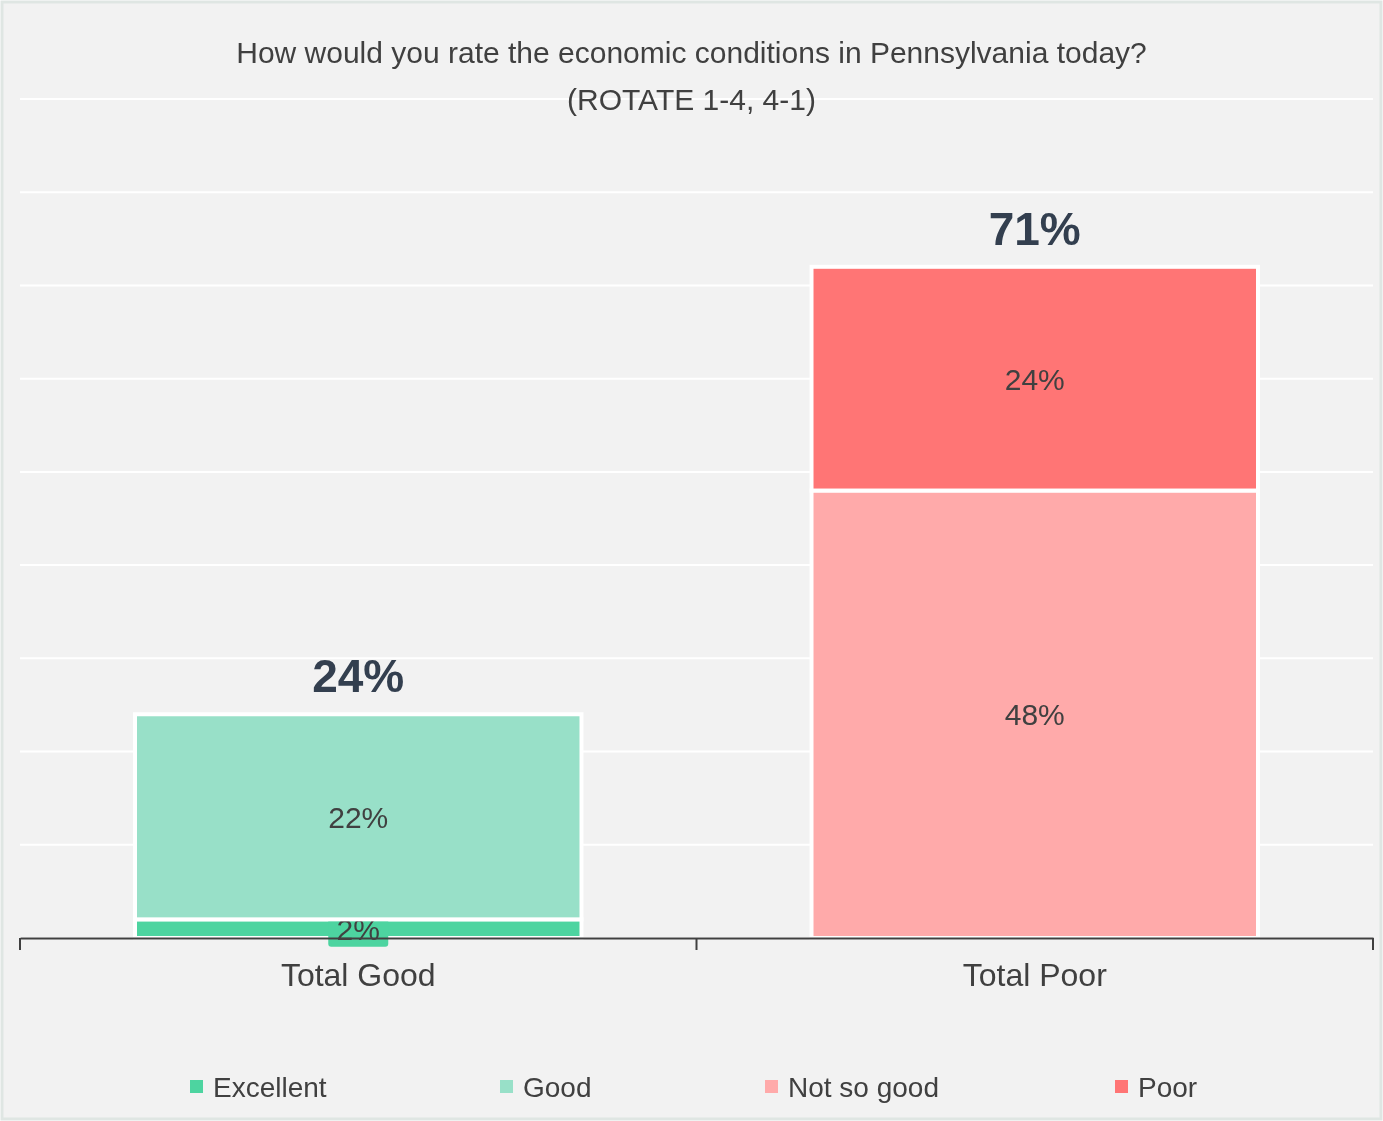  Describe the element at coordinates (358, 974) in the screenshot. I see `x-tick-label: Total Good` at that location.